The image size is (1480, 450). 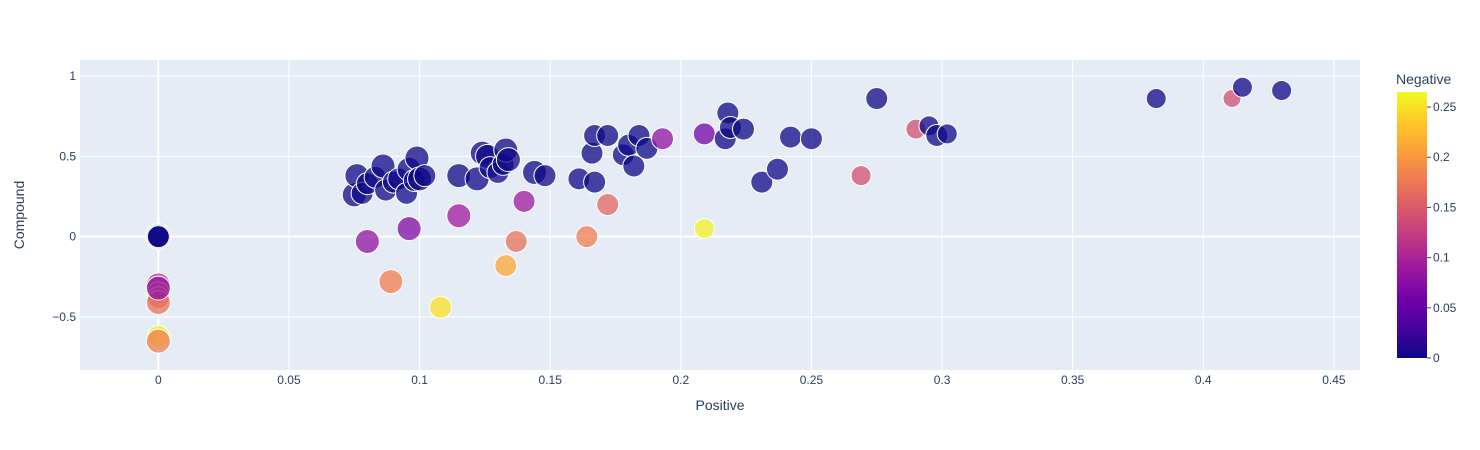 What do you see at coordinates (289, 380) in the screenshot?
I see `x-tick-label: 0.05` at bounding box center [289, 380].